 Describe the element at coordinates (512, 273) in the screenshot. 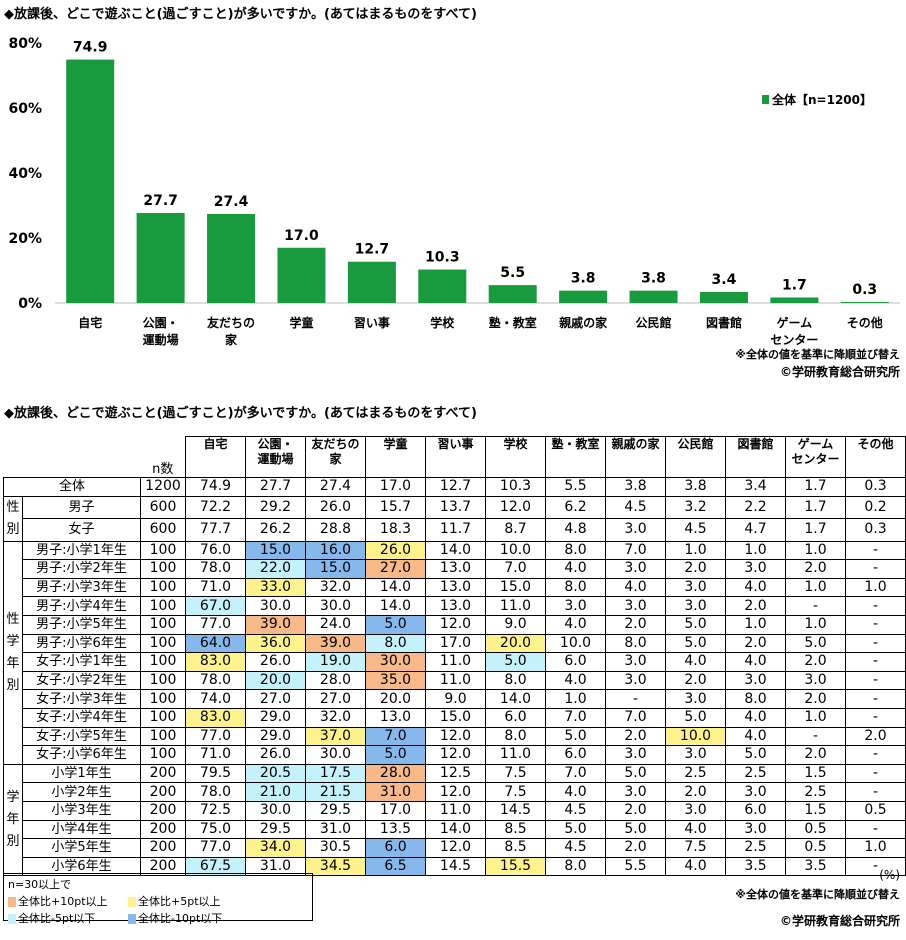

I see `data-label: 5.5` at that location.